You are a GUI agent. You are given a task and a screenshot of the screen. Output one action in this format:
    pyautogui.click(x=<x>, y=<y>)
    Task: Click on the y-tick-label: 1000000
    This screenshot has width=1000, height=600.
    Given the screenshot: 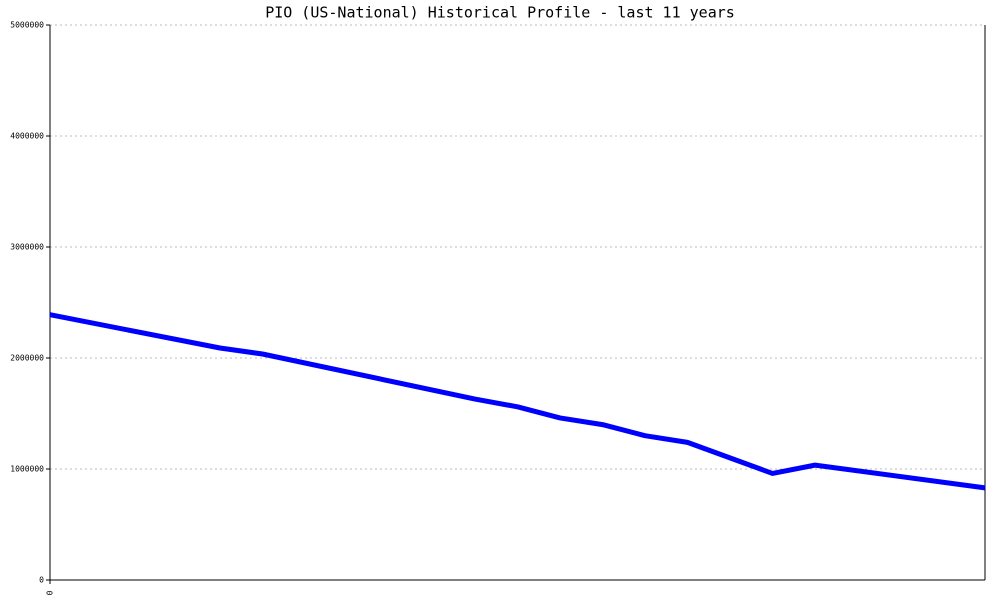 What is the action you would take?
    pyautogui.click(x=27, y=469)
    